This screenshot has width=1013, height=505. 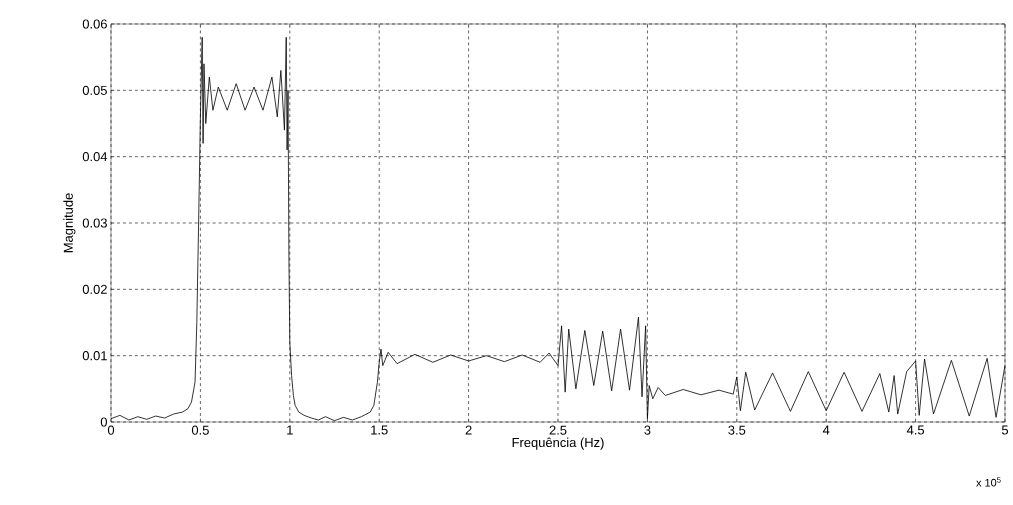 What do you see at coordinates (737, 430) in the screenshot?
I see `x-tick-label: 3.5` at bounding box center [737, 430].